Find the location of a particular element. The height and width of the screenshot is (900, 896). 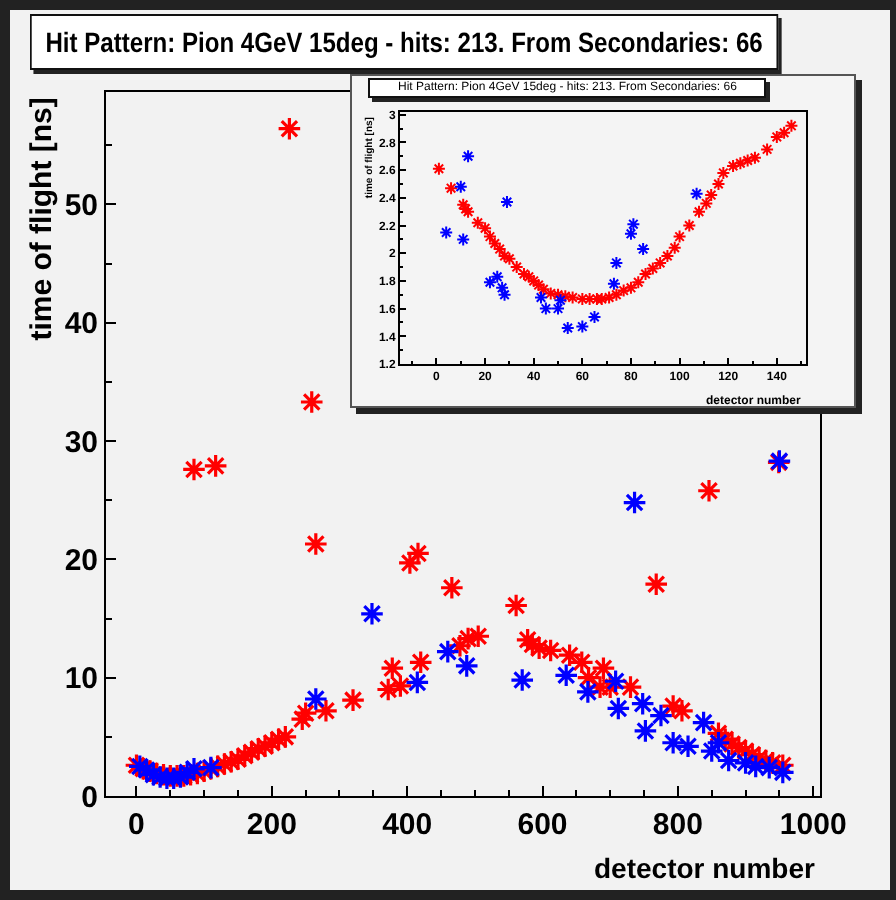

y-axis-title: time of flight [ns] is located at coordinates (41, 219).